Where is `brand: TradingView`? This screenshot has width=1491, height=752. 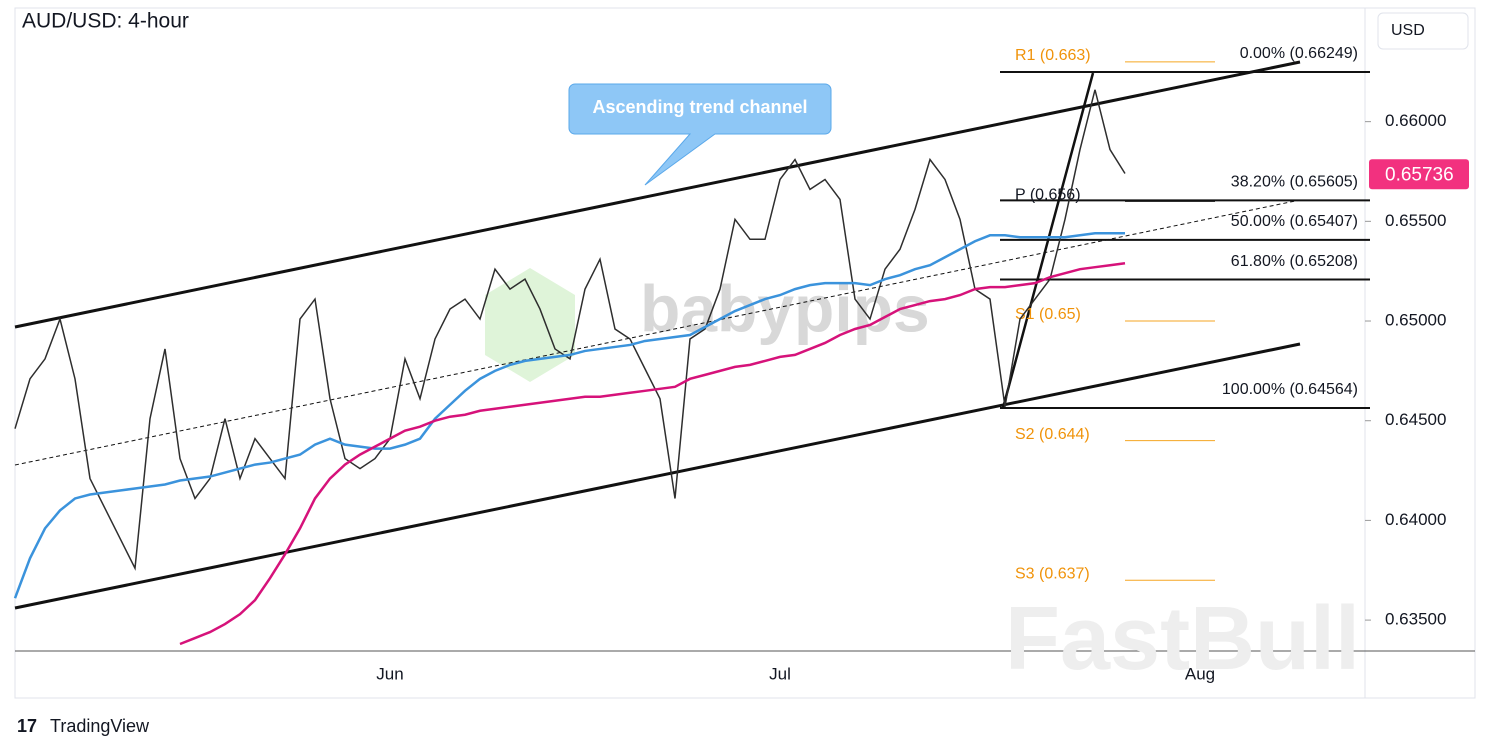
brand: TradingView is located at coordinates (100, 726).